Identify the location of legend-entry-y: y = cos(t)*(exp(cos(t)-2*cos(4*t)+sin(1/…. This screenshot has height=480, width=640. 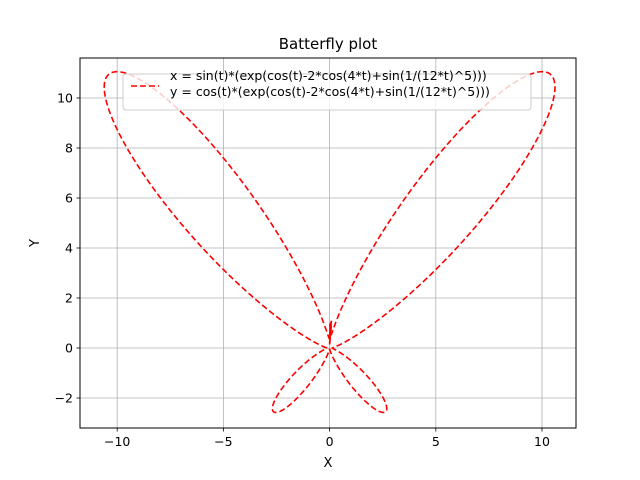
(330, 91).